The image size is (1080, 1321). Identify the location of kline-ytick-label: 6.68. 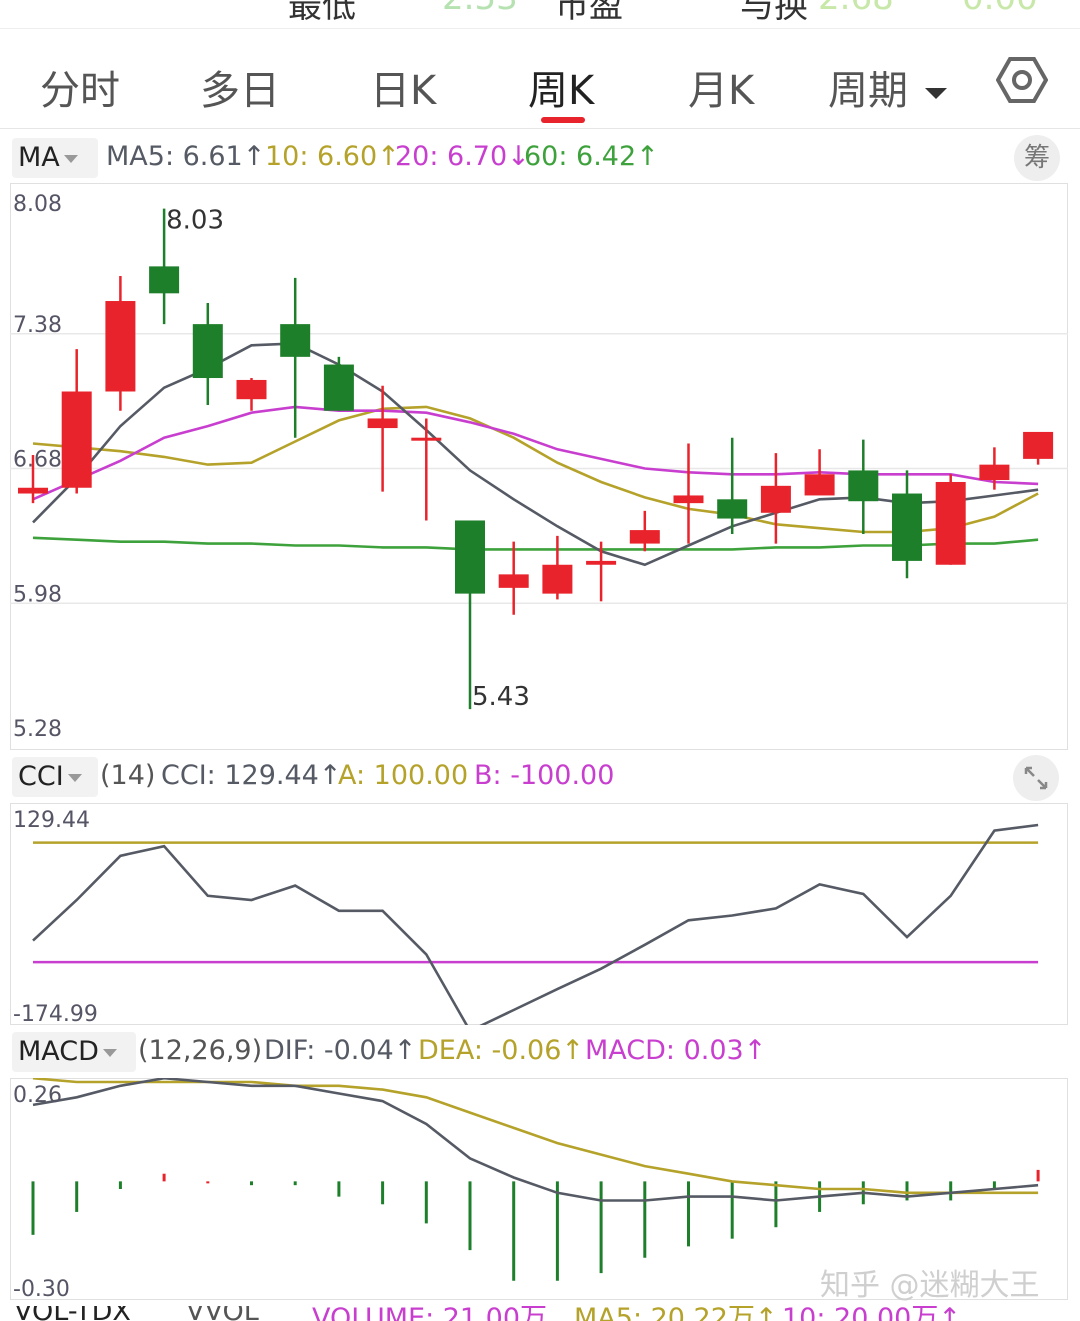
(37, 460).